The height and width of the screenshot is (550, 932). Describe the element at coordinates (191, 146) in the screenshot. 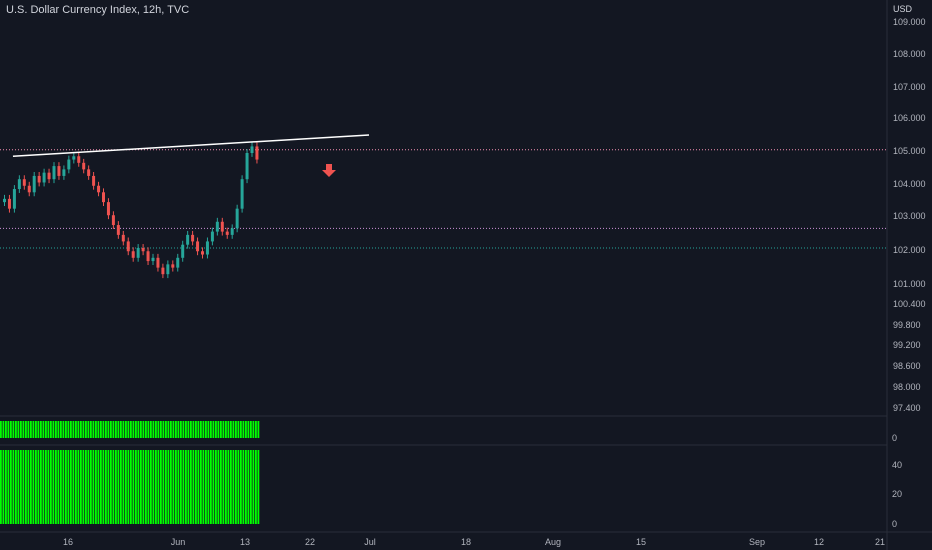

I see `trend-line` at that location.